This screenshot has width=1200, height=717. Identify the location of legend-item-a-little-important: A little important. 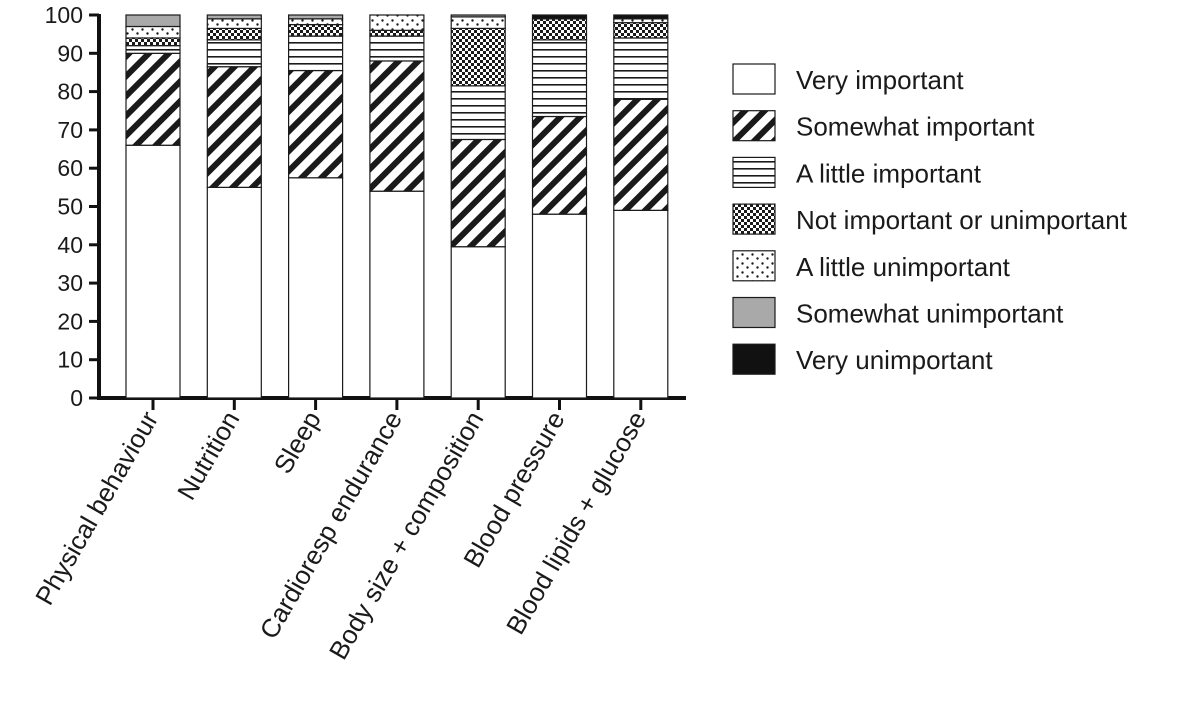
(857, 172).